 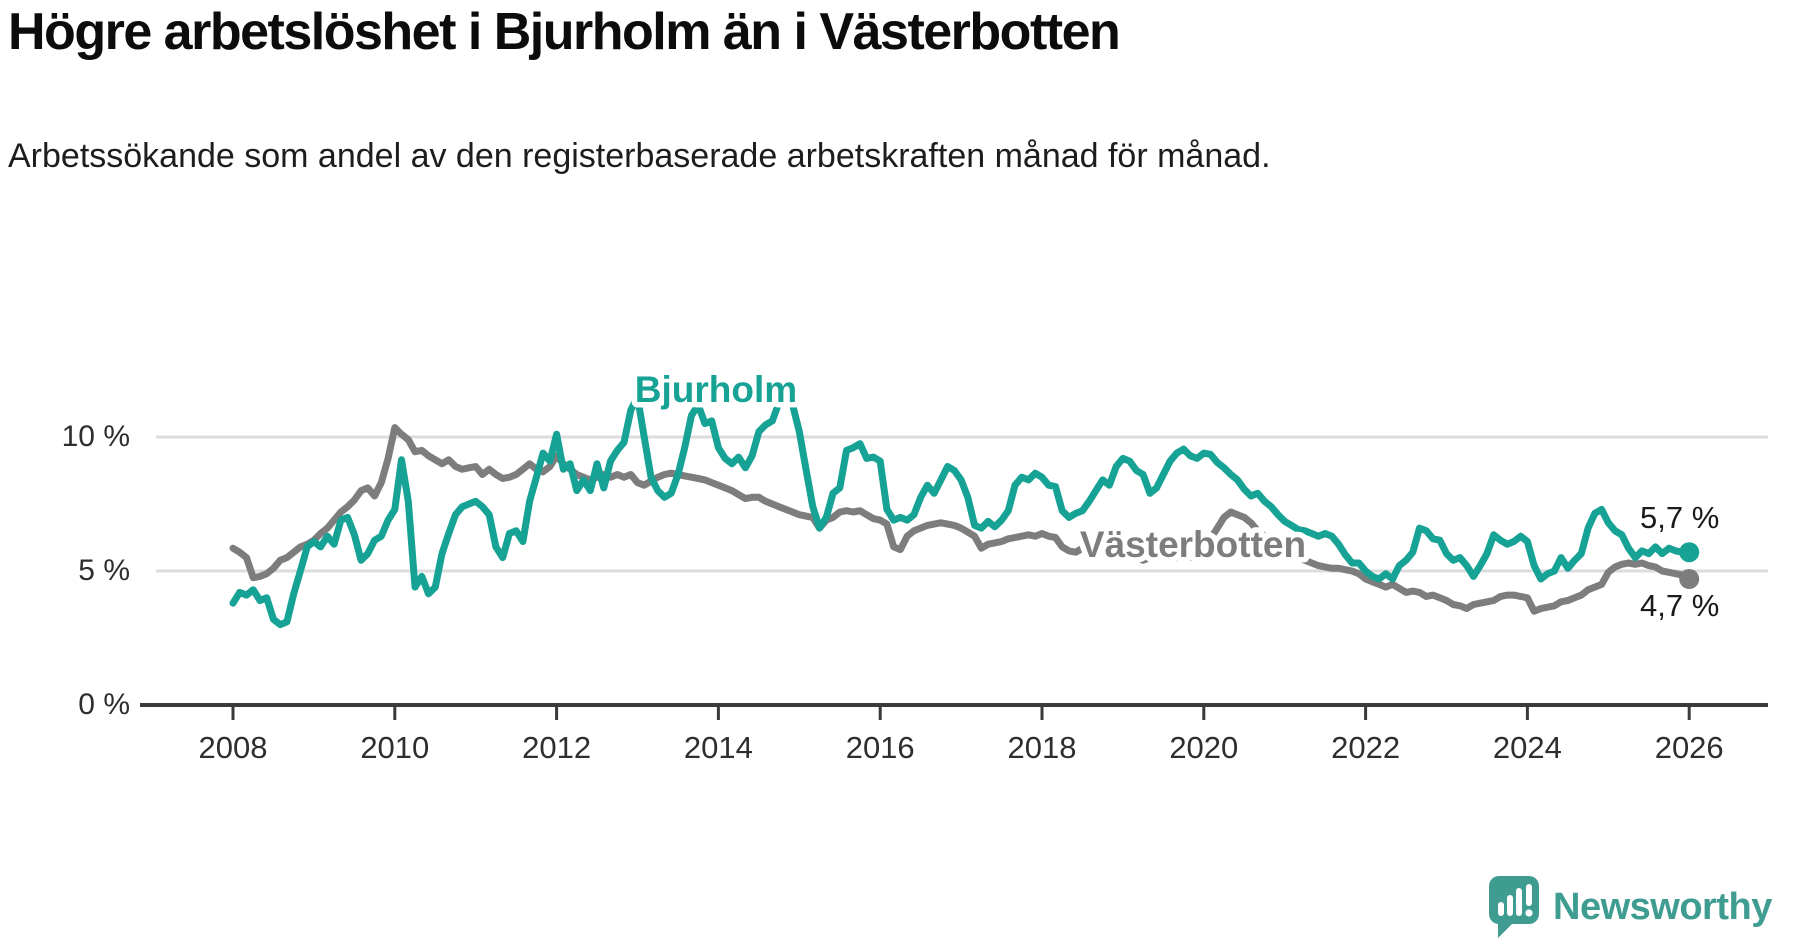 What do you see at coordinates (1689, 579) in the screenshot?
I see `västerbotten-end-dot` at bounding box center [1689, 579].